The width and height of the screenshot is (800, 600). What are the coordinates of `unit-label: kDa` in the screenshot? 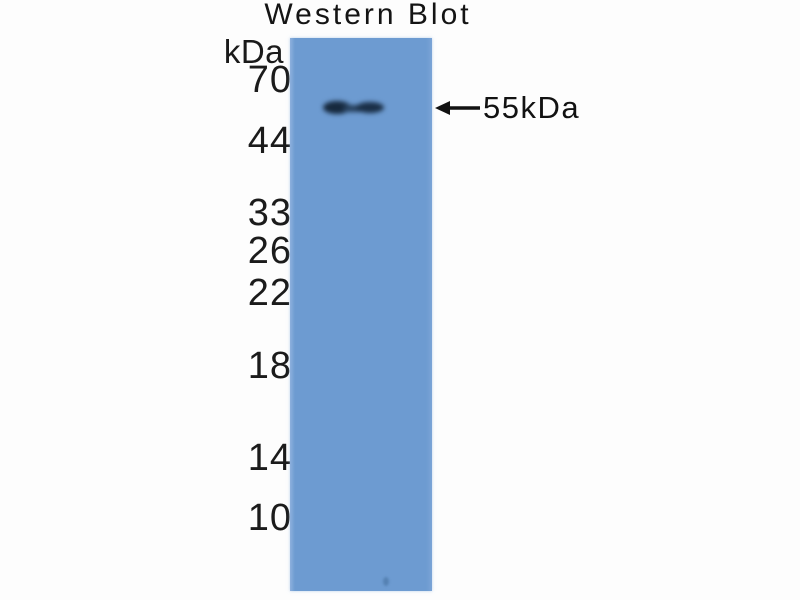 It's located at (253, 51).